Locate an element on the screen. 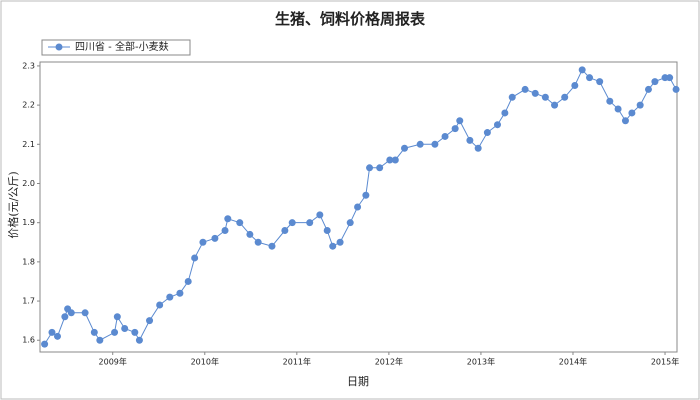 Image resolution: width=700 pixels, height=400 pixels. y-tick-label: 2.1 is located at coordinates (28, 144).